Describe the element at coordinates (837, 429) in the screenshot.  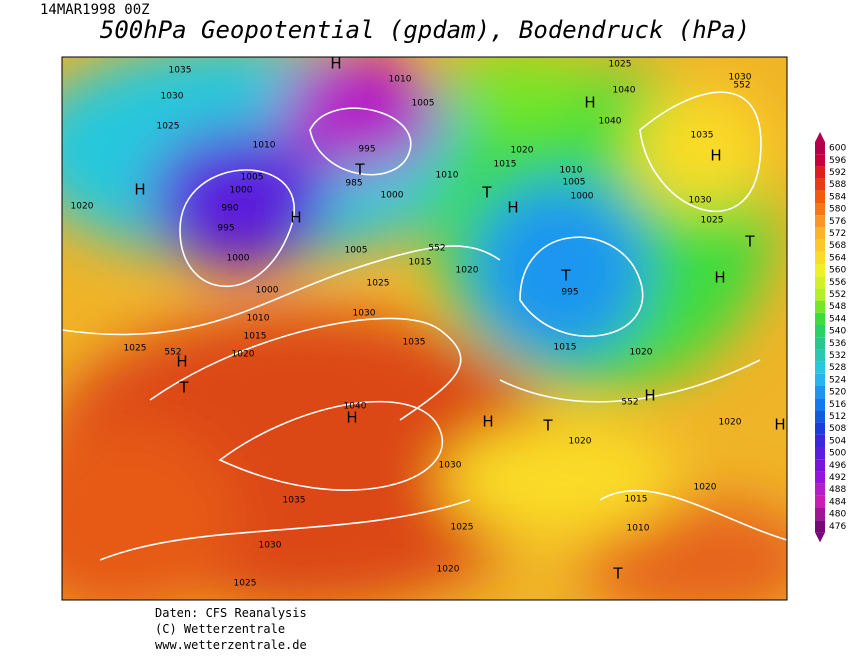
I see `colorbar-label: 508` at that location.